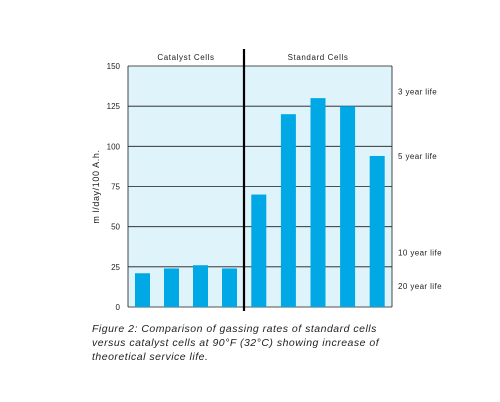  Describe the element at coordinates (96, 186) in the screenshot. I see `y-axis-label: m l/day/100 A.h.` at that location.